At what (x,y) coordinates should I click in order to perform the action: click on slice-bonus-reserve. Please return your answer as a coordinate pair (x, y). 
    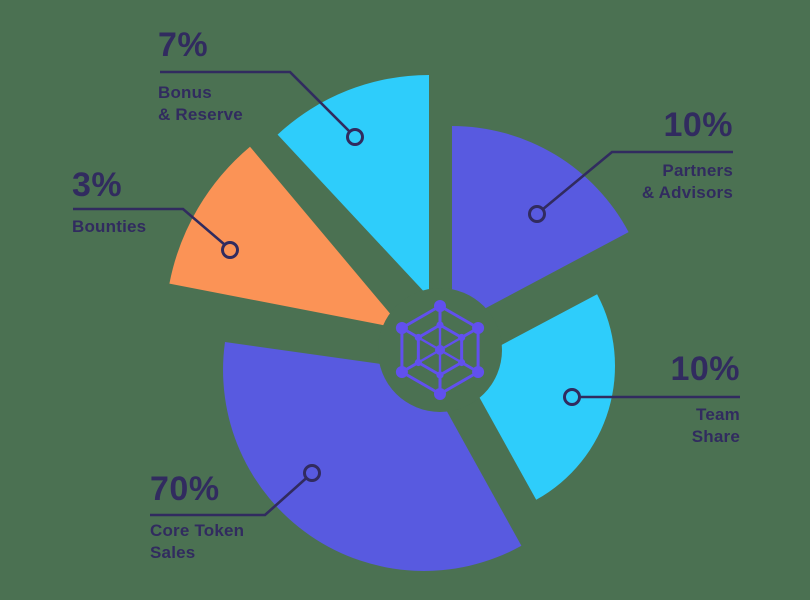
    Looking at the image, I should click on (353, 186).